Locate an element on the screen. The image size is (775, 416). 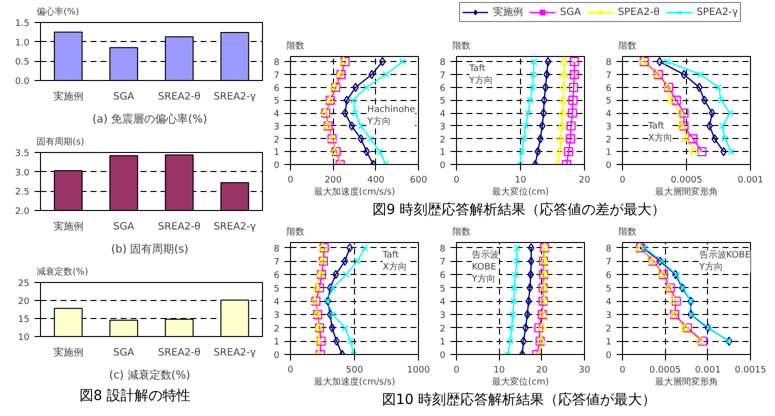
y-tick-label: 7 is located at coordinates (443, 76).